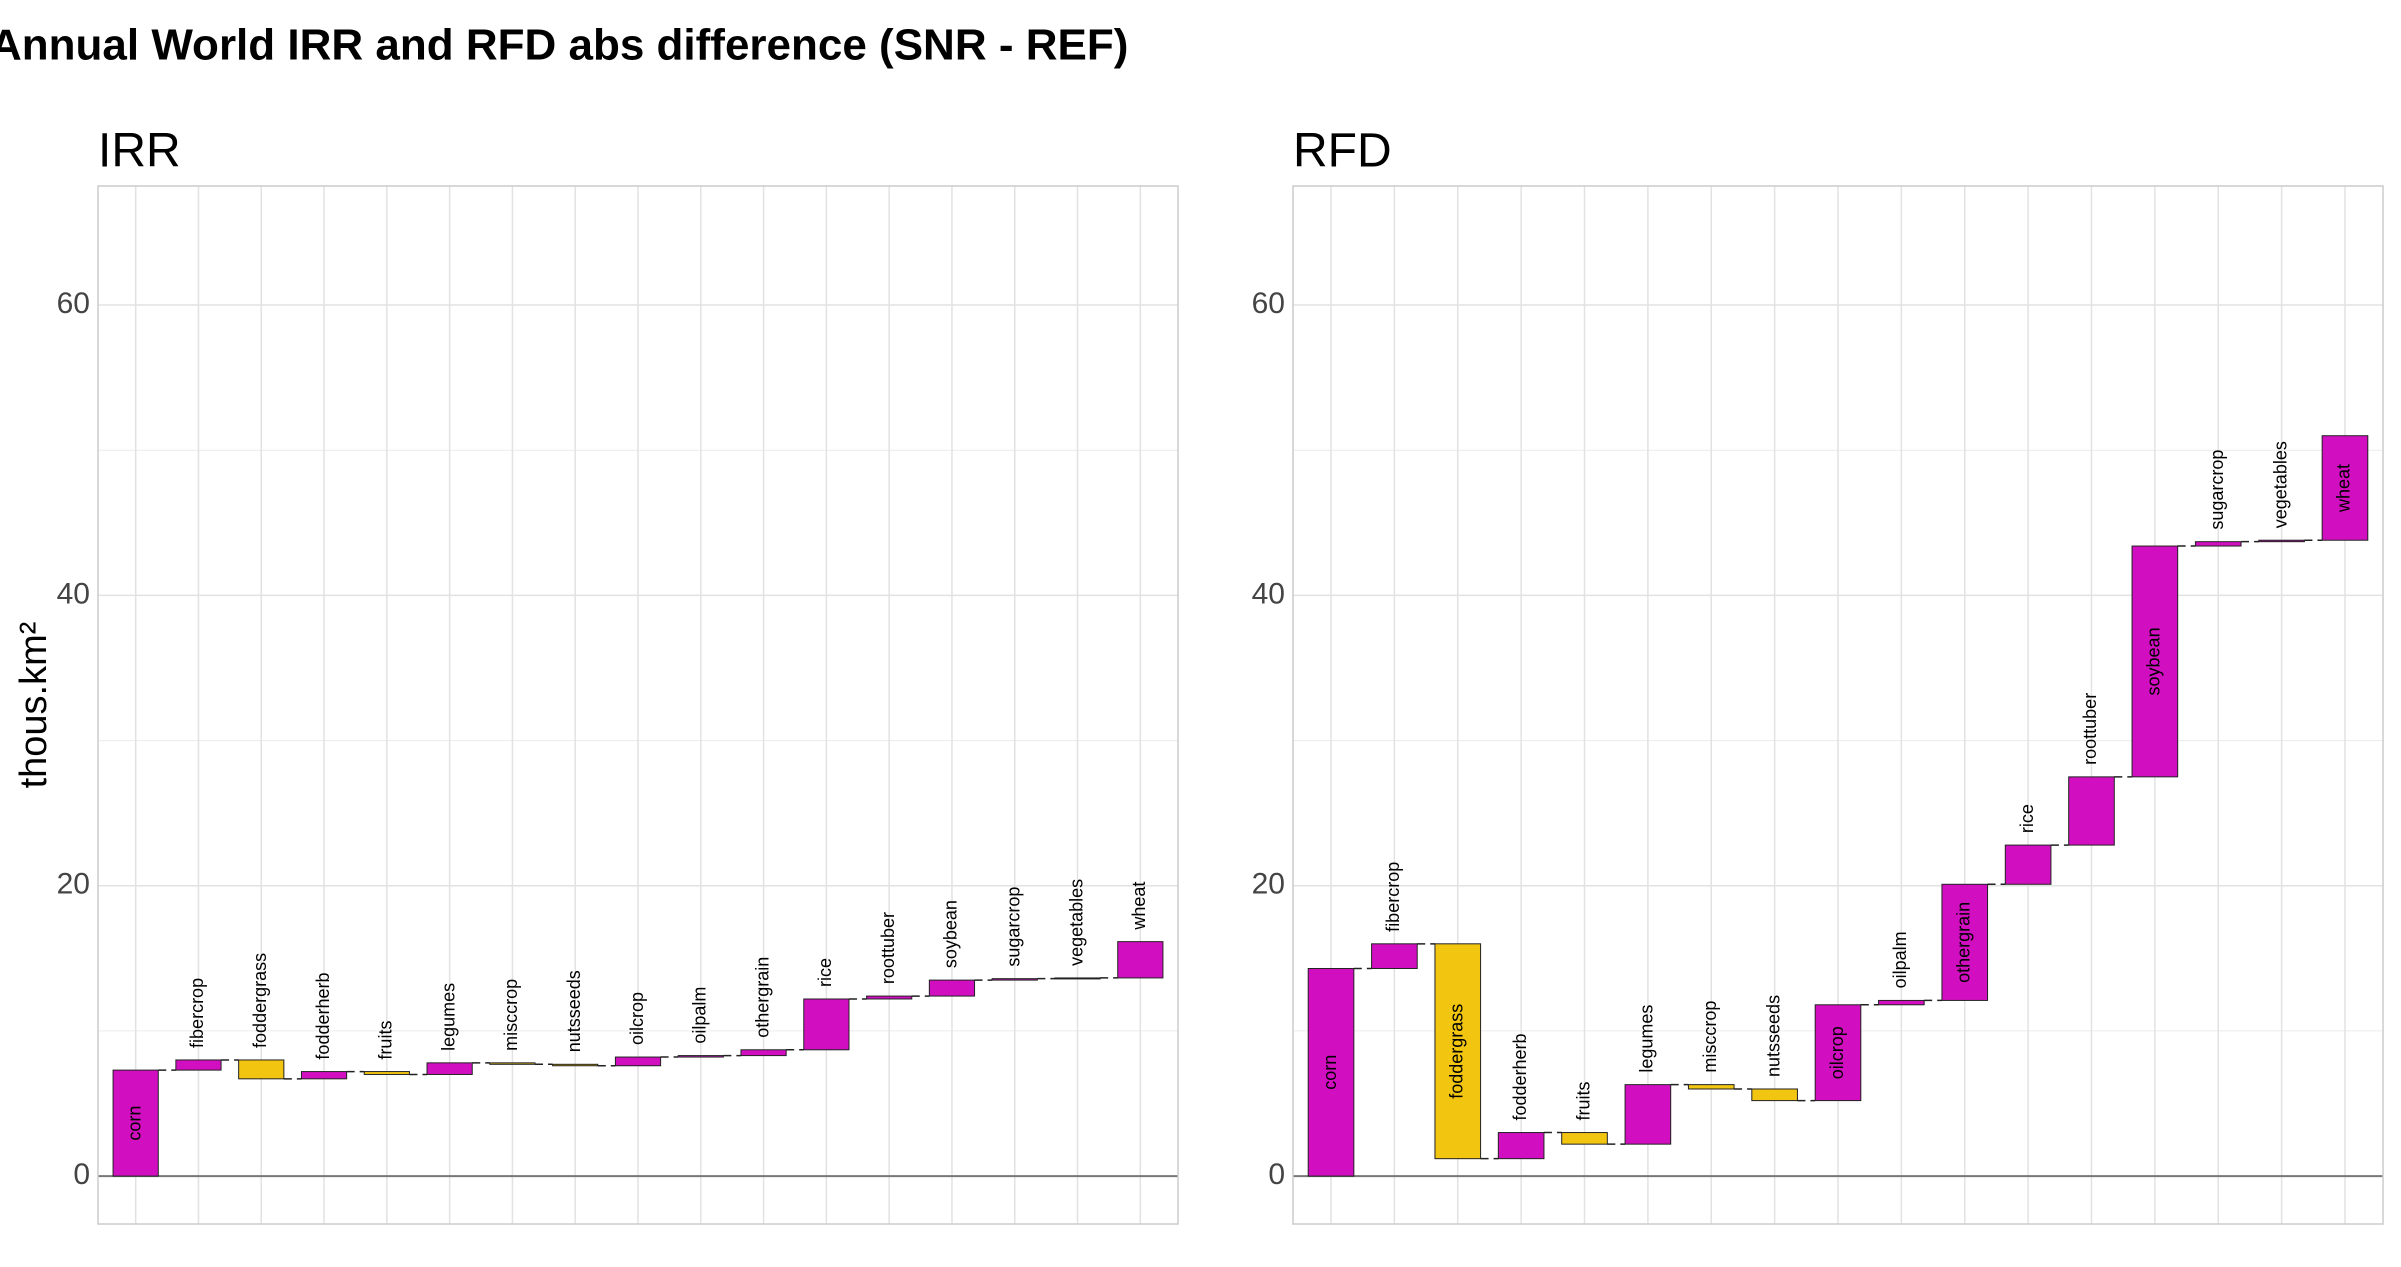 The height and width of the screenshot is (1267, 2401). I want to click on panel-title: RFD, so click(1342, 151).